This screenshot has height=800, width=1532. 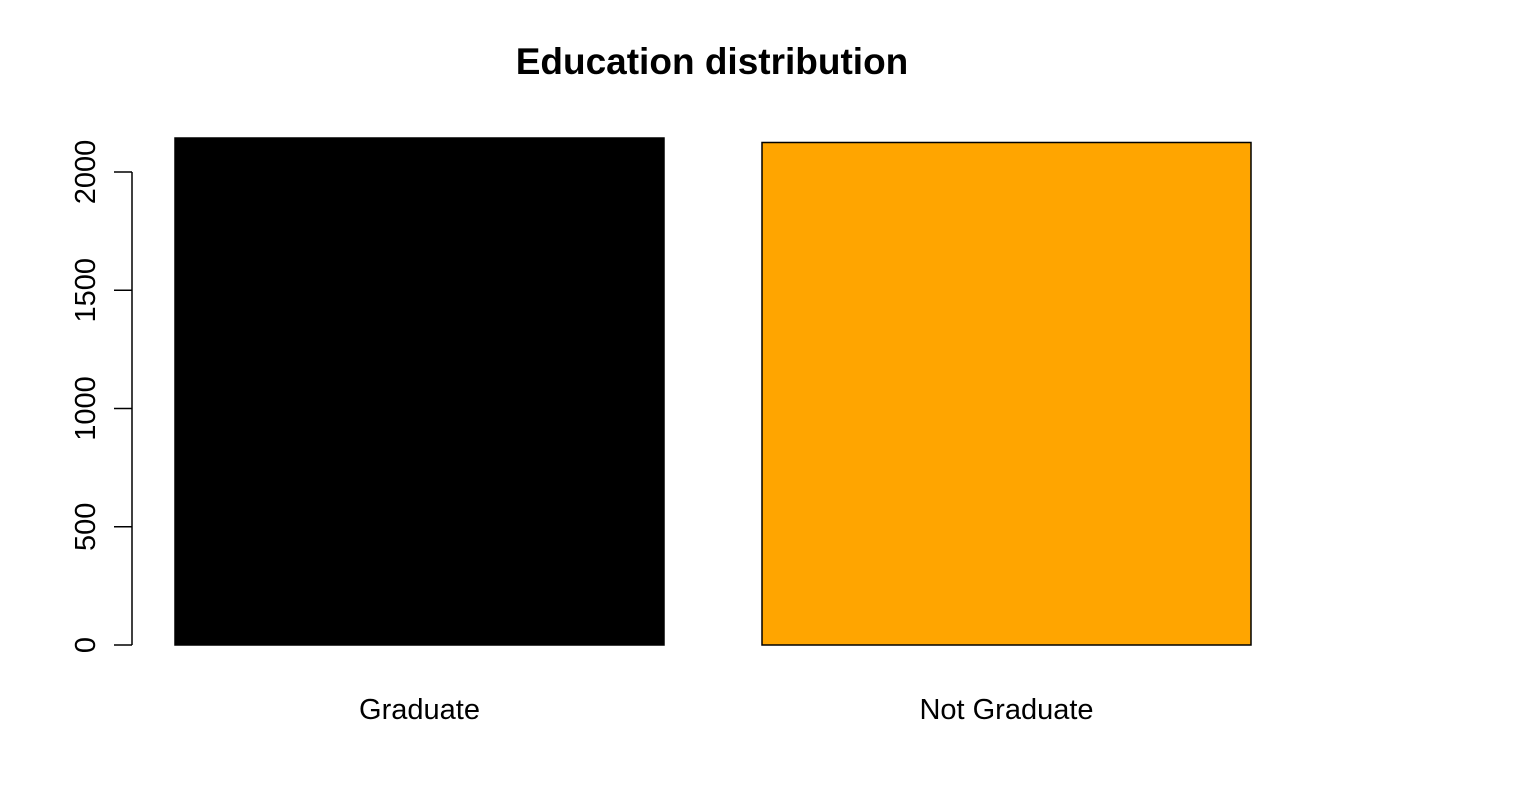 What do you see at coordinates (712, 61) in the screenshot?
I see `chart-title: Education distribution` at bounding box center [712, 61].